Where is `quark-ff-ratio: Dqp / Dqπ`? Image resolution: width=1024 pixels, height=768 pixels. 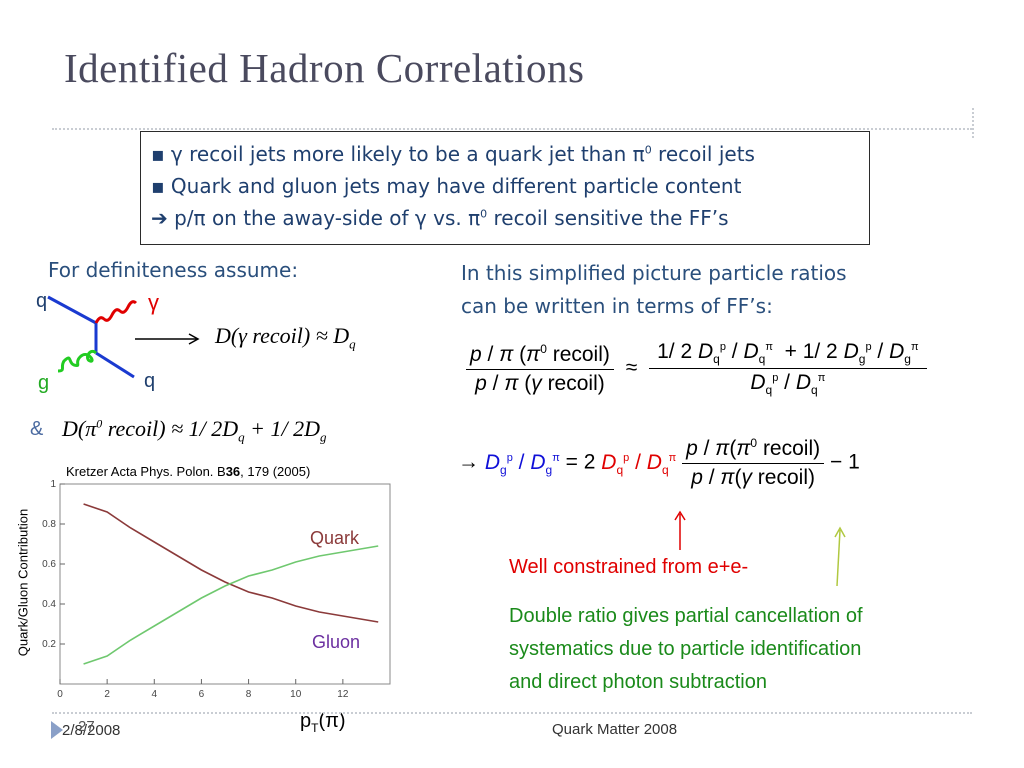 quark-ff-ratio: Dqp / Dqπ is located at coordinates (639, 463).